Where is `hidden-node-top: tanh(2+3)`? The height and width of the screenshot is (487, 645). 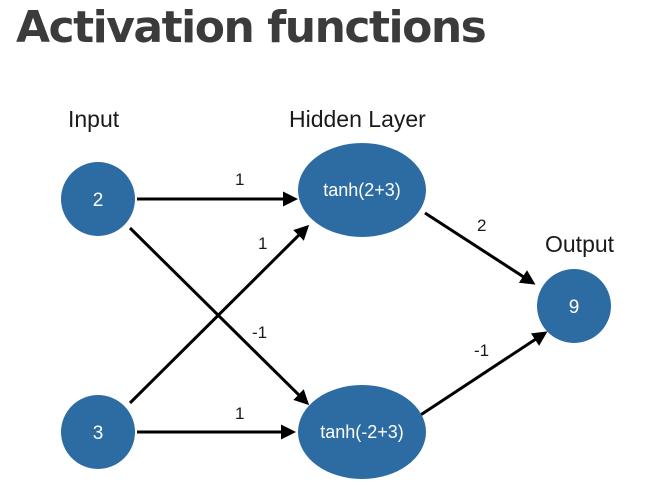 hidden-node-top: tanh(2+3) is located at coordinates (362, 190).